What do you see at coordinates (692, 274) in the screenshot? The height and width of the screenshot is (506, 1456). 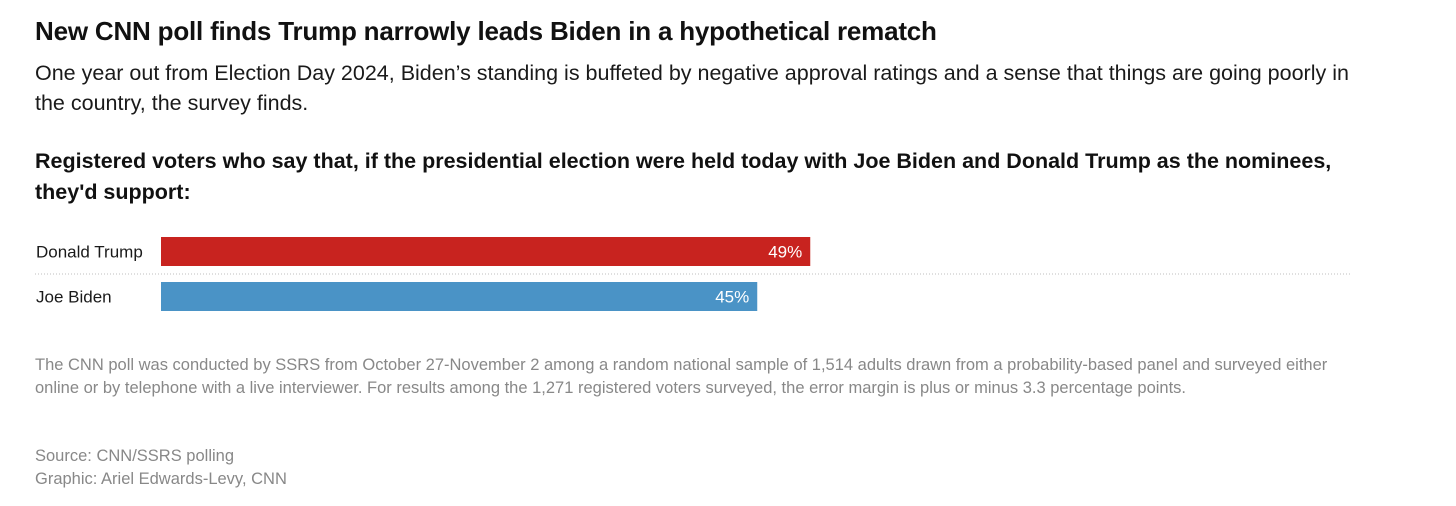 I see `bar-chart: Donald Trump 49% Joe Biden 45%` at bounding box center [692, 274].